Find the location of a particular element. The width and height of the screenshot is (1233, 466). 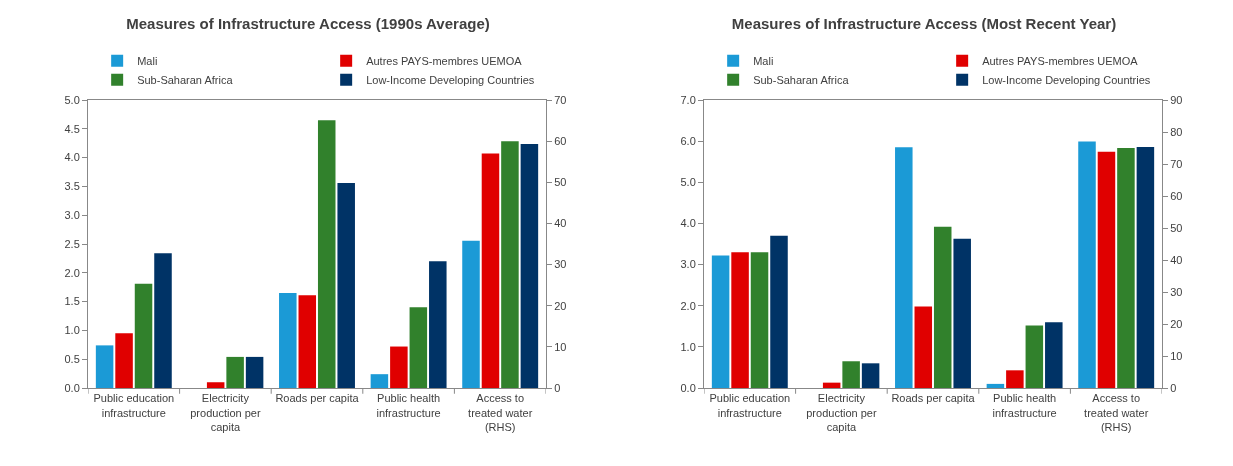

y-tick-label: 7.0 is located at coordinates (688, 99).